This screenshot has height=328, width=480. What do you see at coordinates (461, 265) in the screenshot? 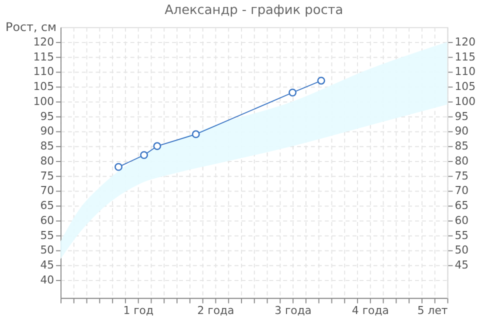
I see `y2-tick-label: 45` at bounding box center [461, 265].